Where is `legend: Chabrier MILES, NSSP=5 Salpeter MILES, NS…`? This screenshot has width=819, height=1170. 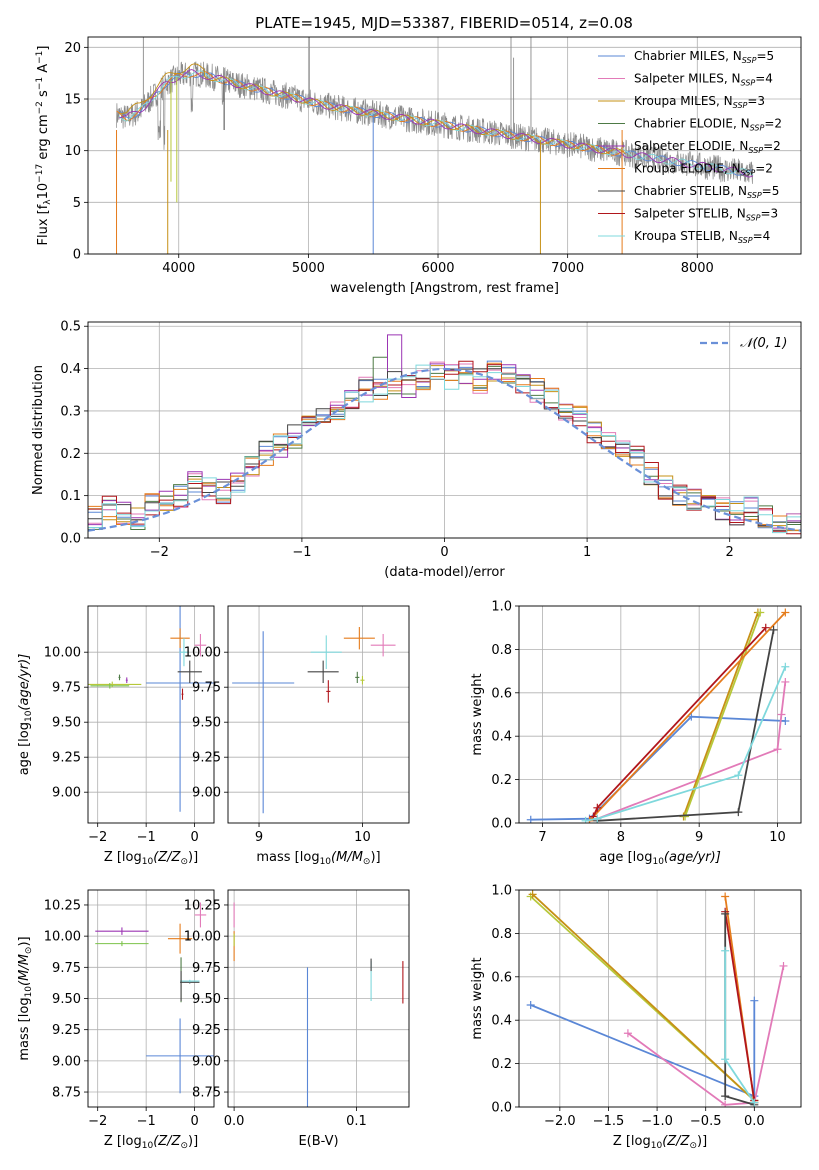
legend: Chabrier MILES, NSSP=5 Salpeter MILES, NS… is located at coordinates (690, 147).